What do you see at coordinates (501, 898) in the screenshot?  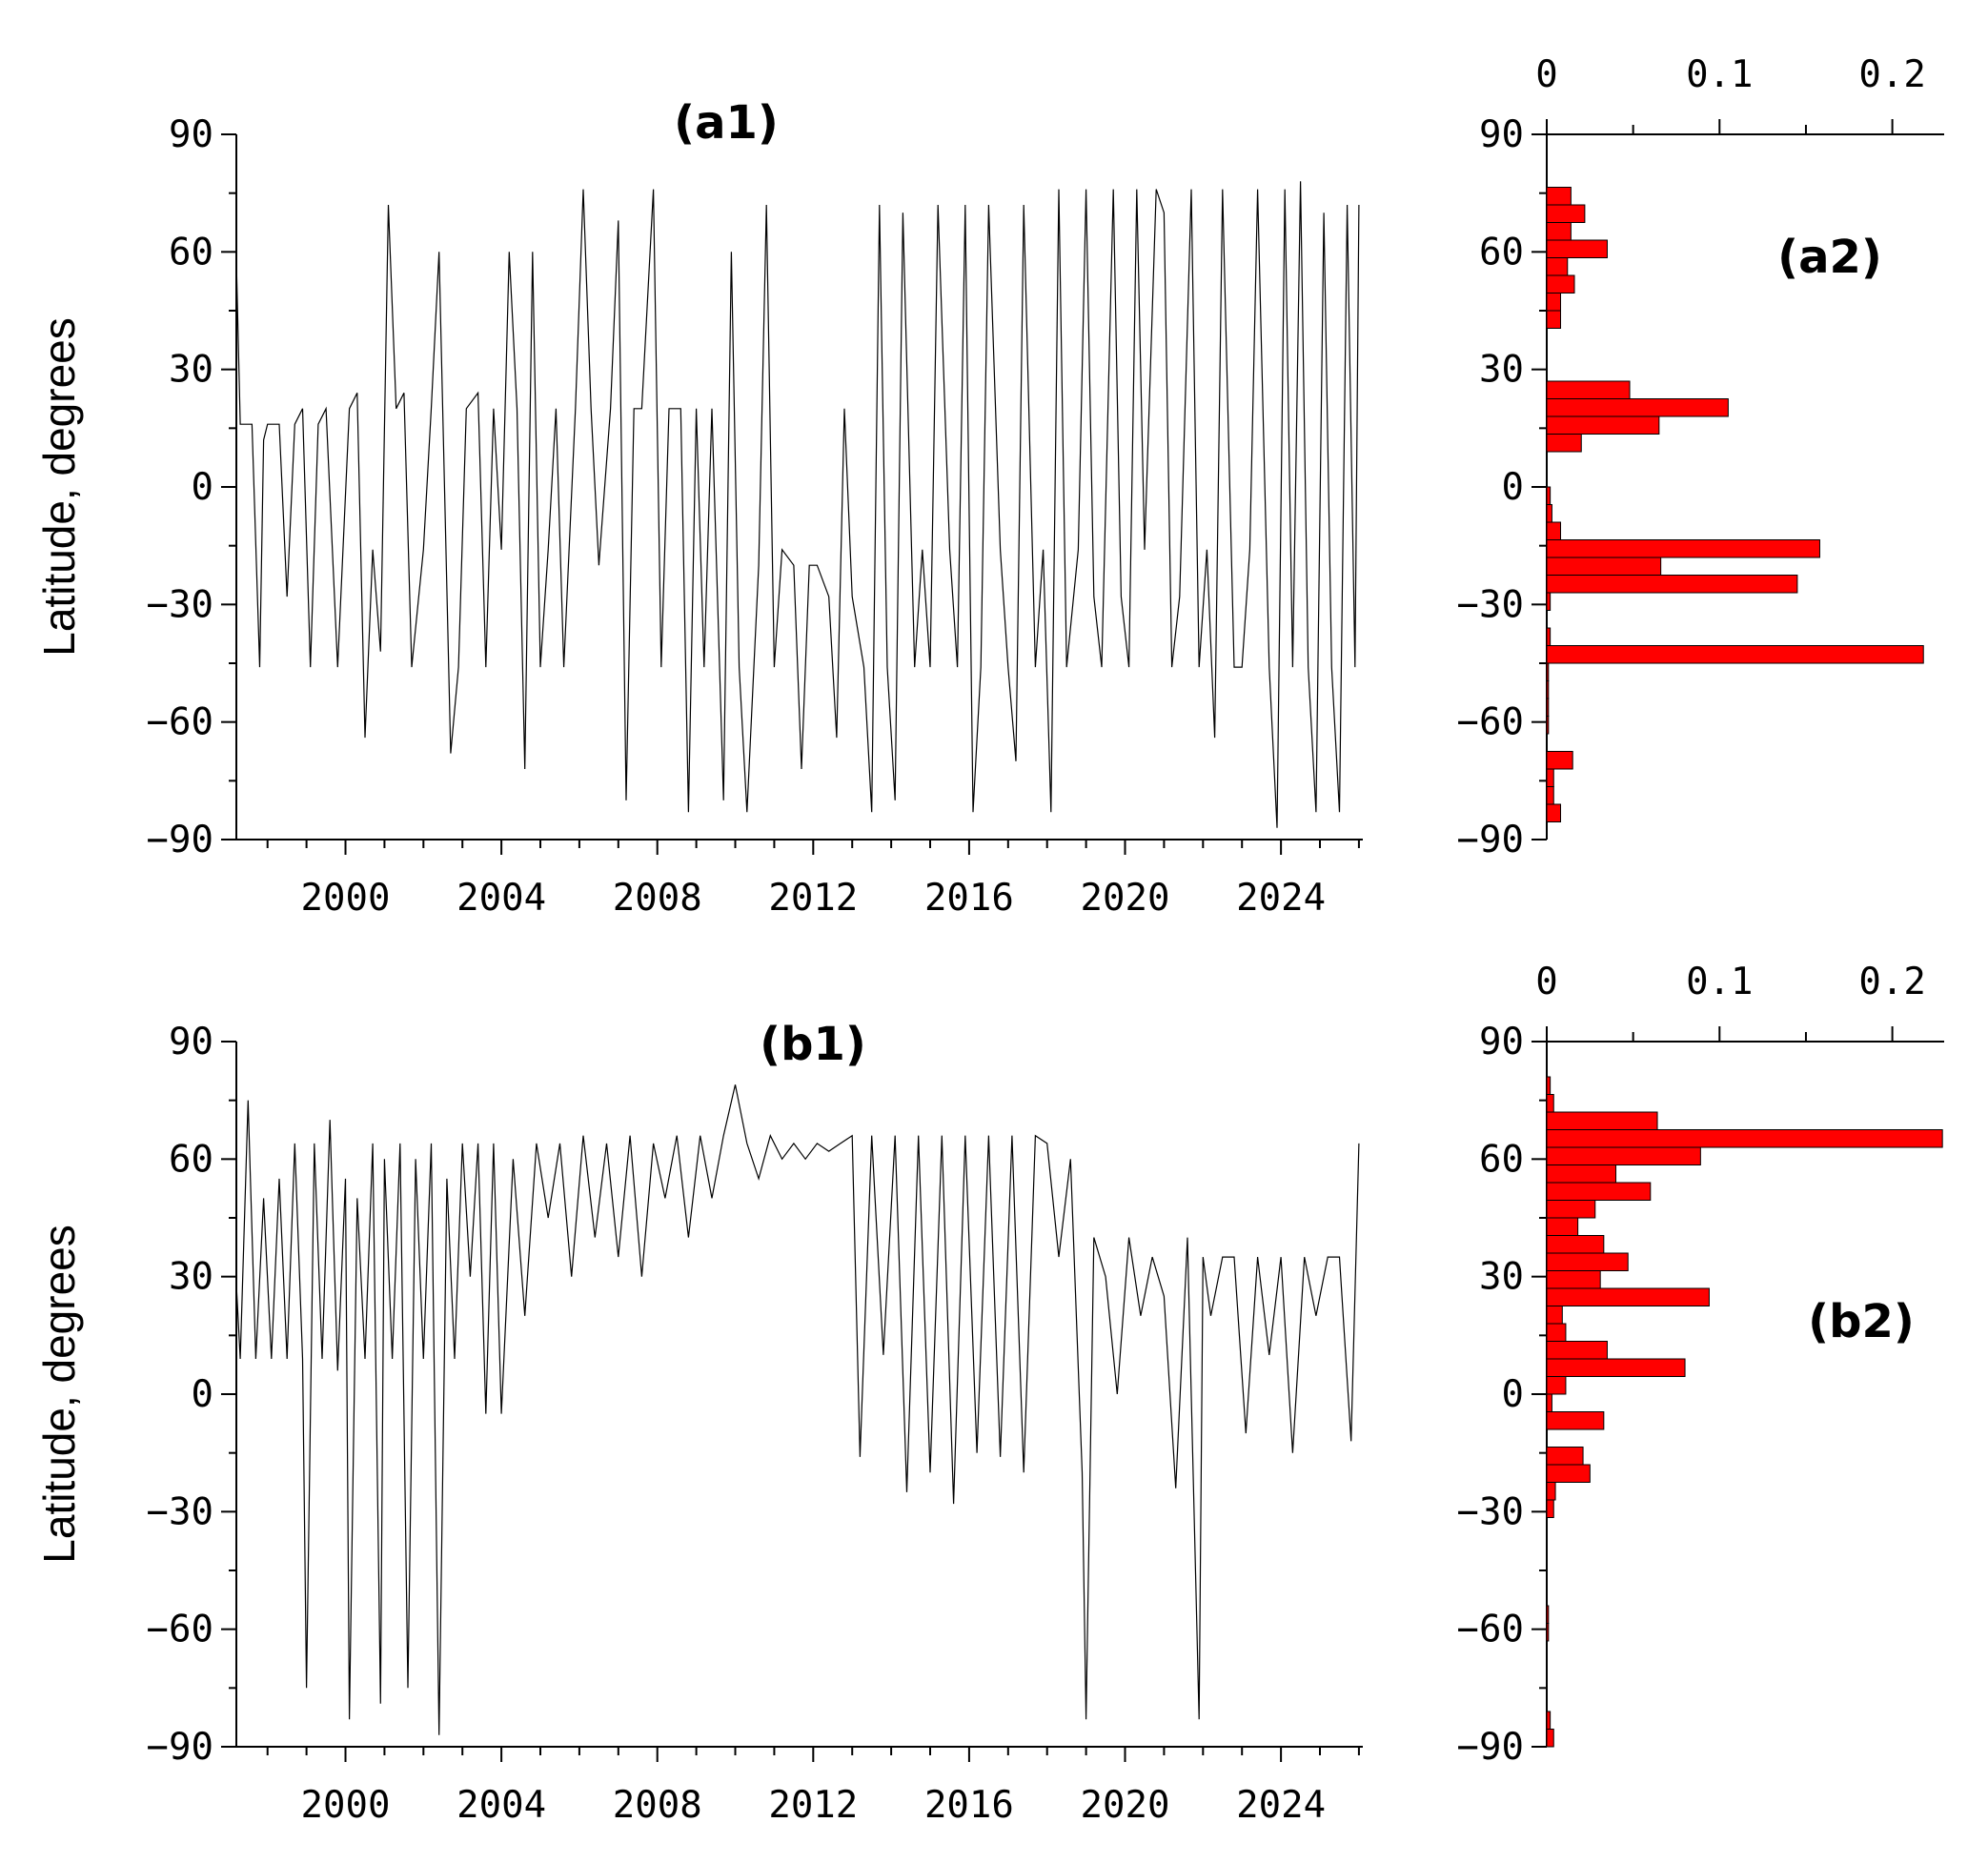 I see `x-tick-label: 2004` at bounding box center [501, 898].